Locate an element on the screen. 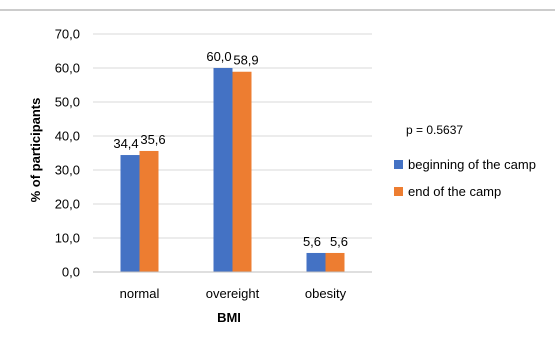  y-tick-label: 40,0 is located at coordinates (67, 136).